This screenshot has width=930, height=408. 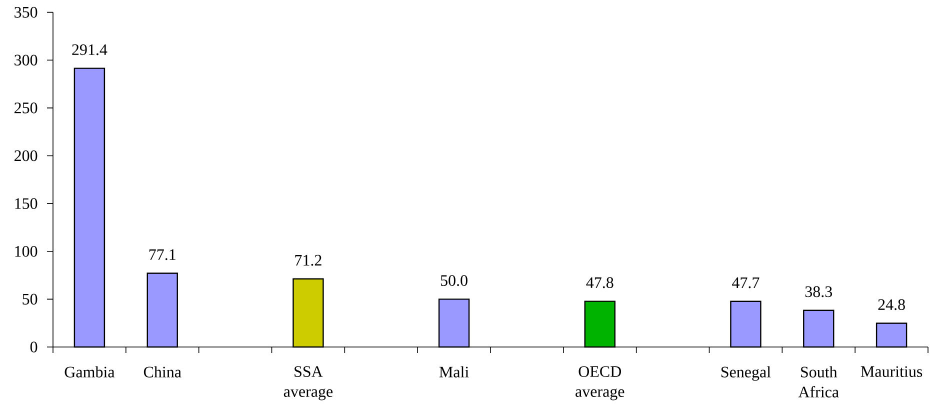 What do you see at coordinates (34, 347) in the screenshot?
I see `y-tick-label: 0` at bounding box center [34, 347].